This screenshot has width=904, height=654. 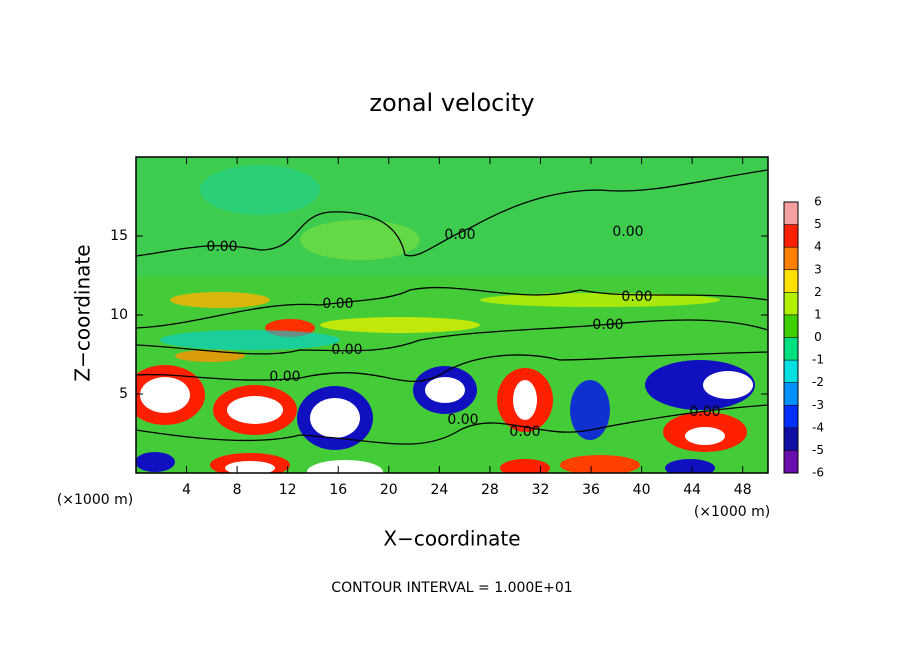 What do you see at coordinates (818, 427) in the screenshot?
I see `colorbar-label: -4` at bounding box center [818, 427].